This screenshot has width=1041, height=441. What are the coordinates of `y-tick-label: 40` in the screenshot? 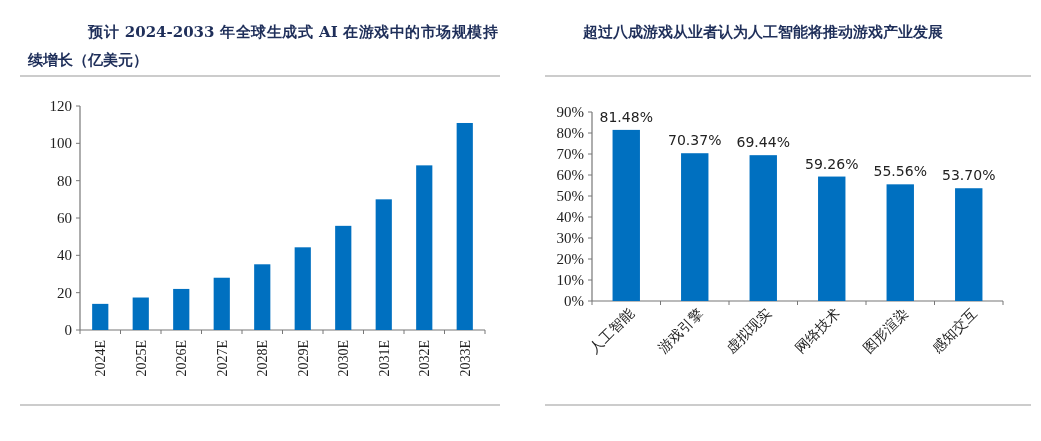 It's located at (64, 255).